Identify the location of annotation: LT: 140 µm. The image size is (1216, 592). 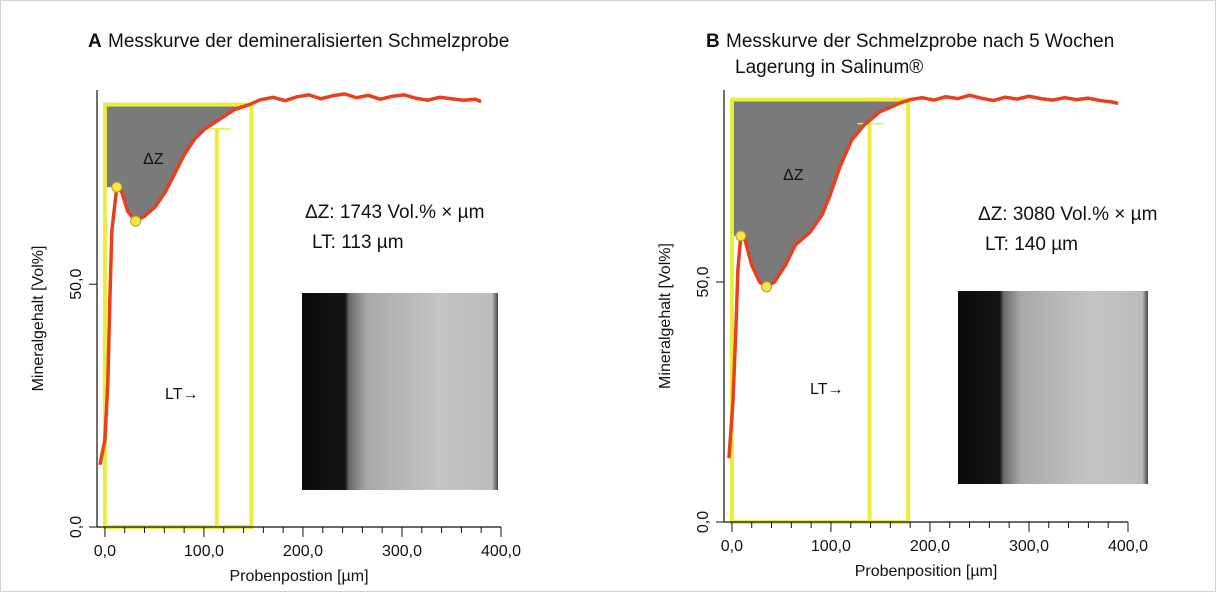
(1031, 244).